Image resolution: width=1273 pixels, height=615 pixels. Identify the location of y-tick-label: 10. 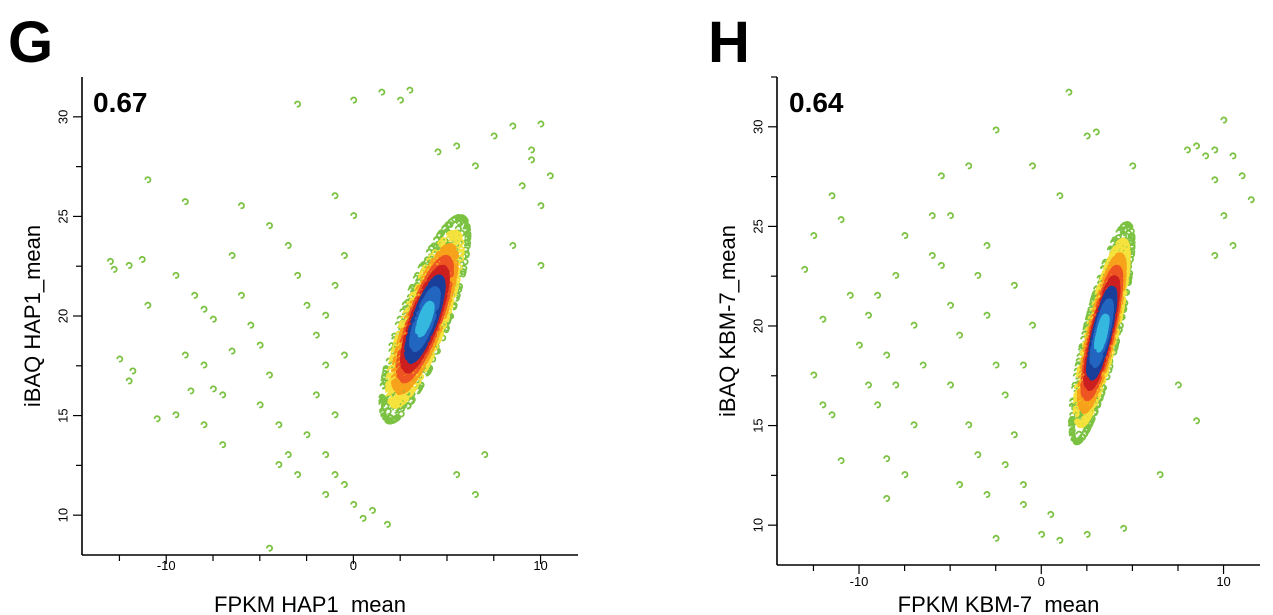
(62, 515).